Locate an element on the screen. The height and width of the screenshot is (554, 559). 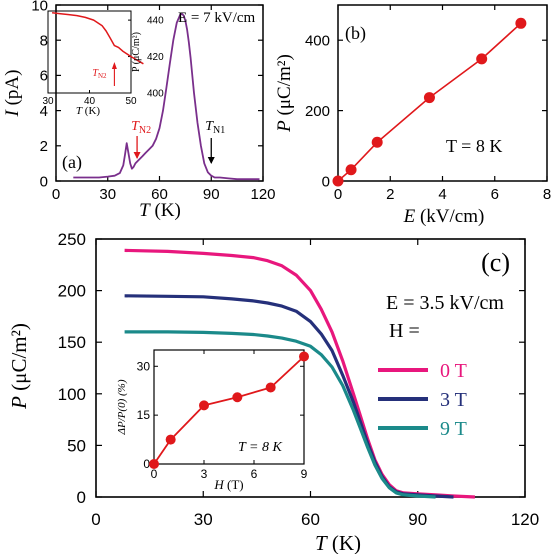
field-label: E = 7 kV/cm is located at coordinates (217, 18).